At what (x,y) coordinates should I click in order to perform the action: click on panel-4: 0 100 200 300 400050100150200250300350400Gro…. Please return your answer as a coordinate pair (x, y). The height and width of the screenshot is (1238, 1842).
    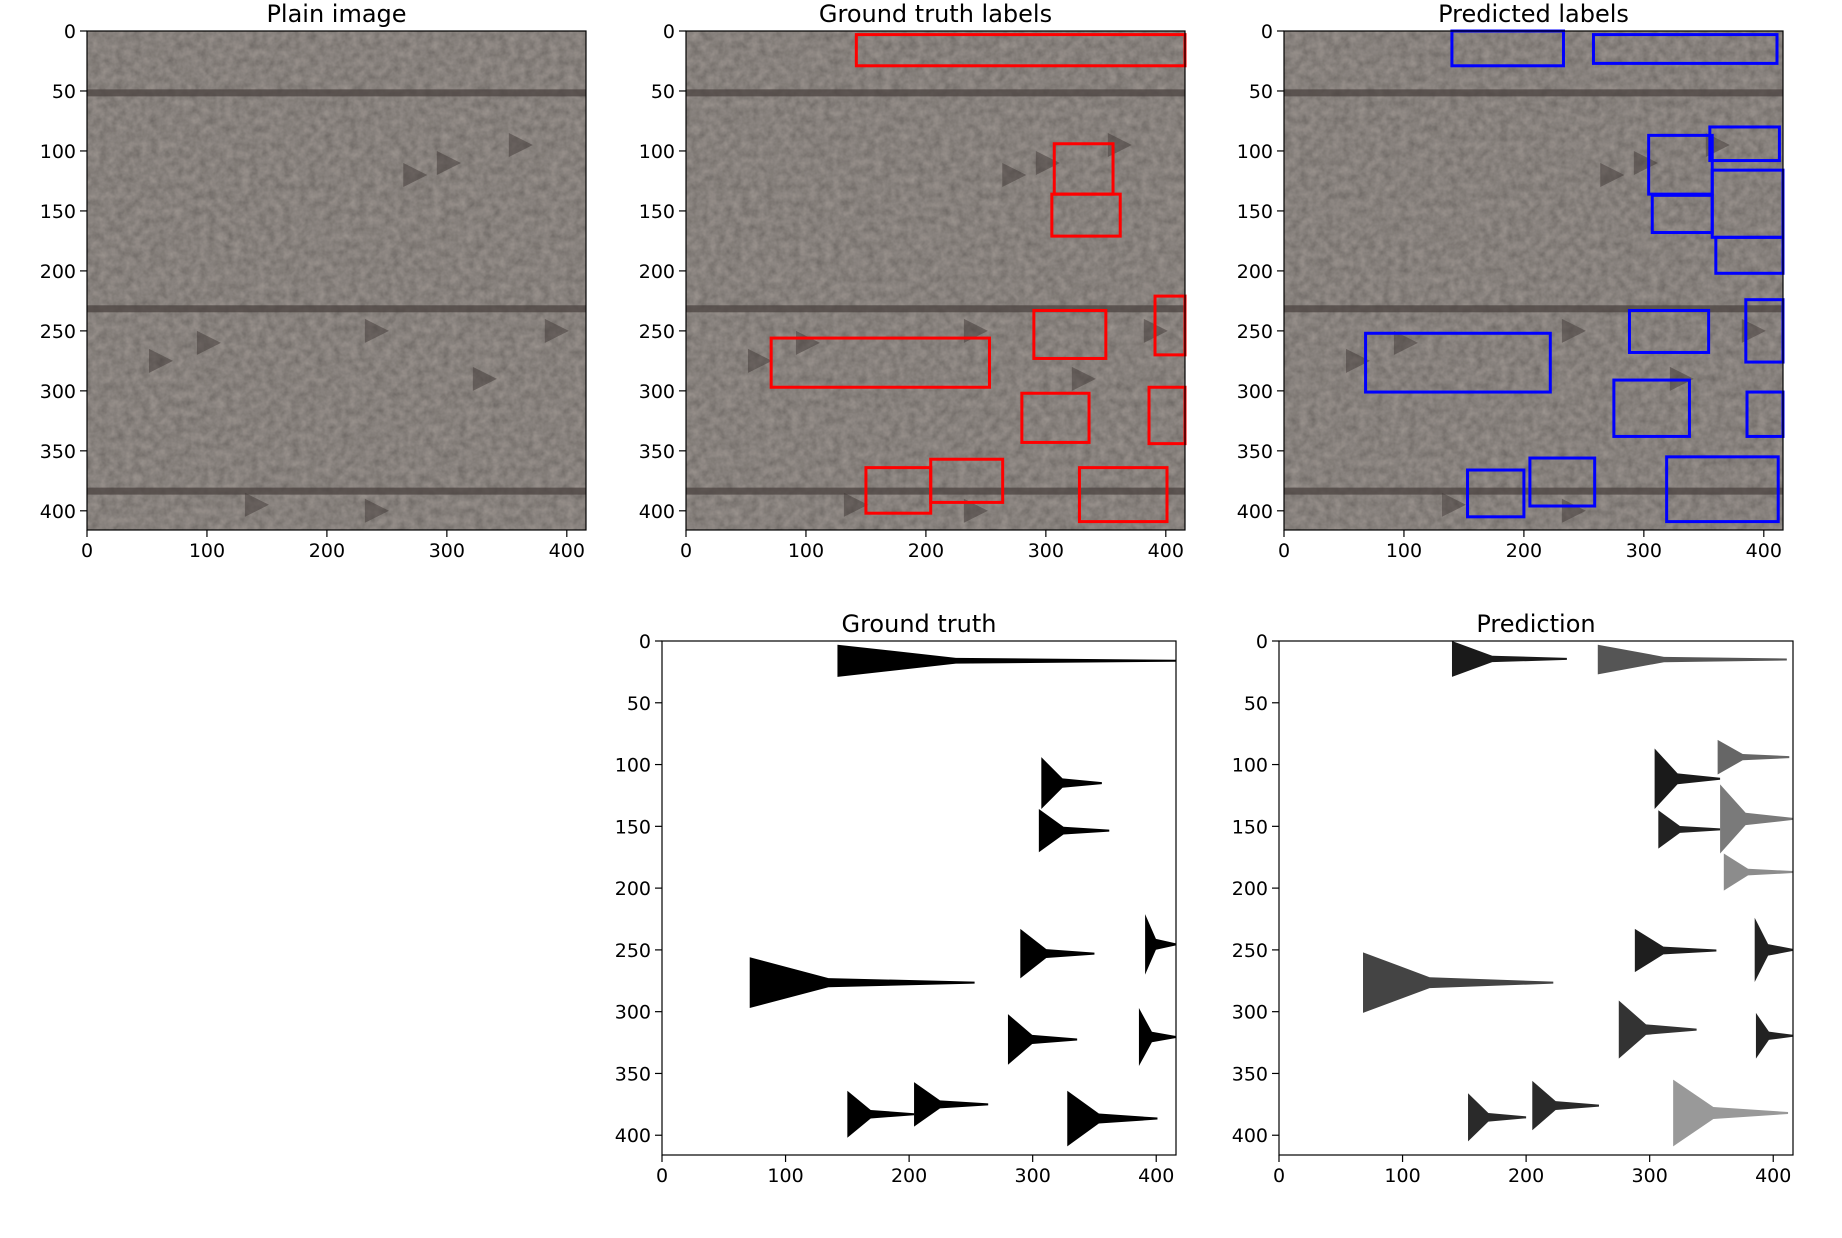
    Looking at the image, I should click on (896, 898).